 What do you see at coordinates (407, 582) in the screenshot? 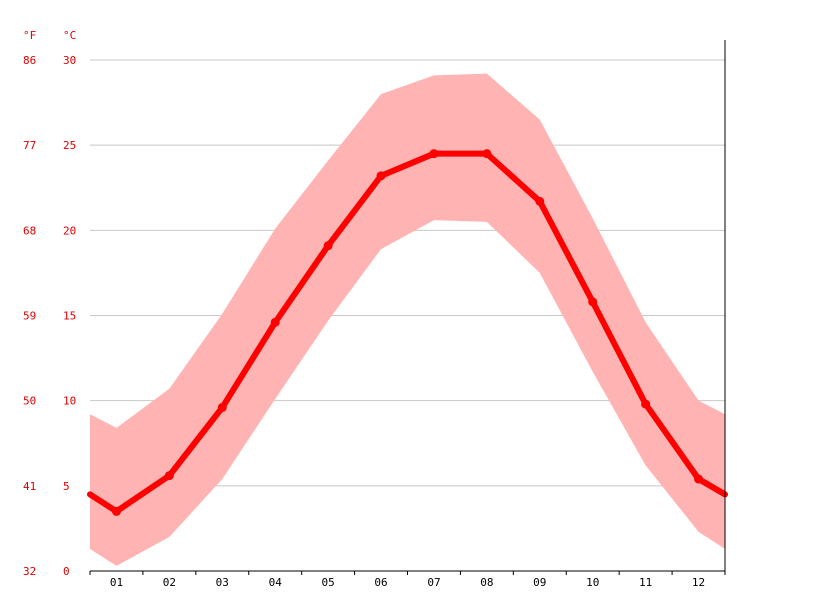
I see `month-tick-labels: 01 02 03 04 05 06 07 08 09 10 11 12` at bounding box center [407, 582].